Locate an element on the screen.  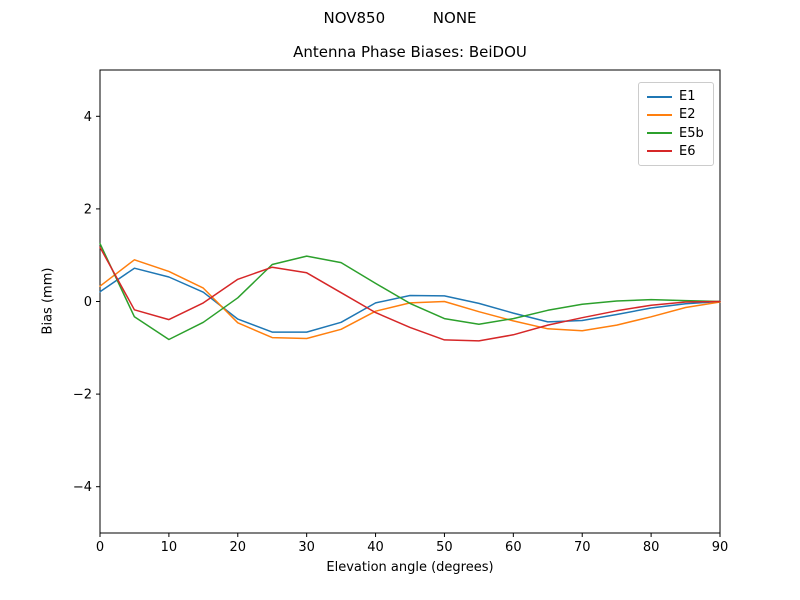
x-tick-label: 10 is located at coordinates (169, 547).